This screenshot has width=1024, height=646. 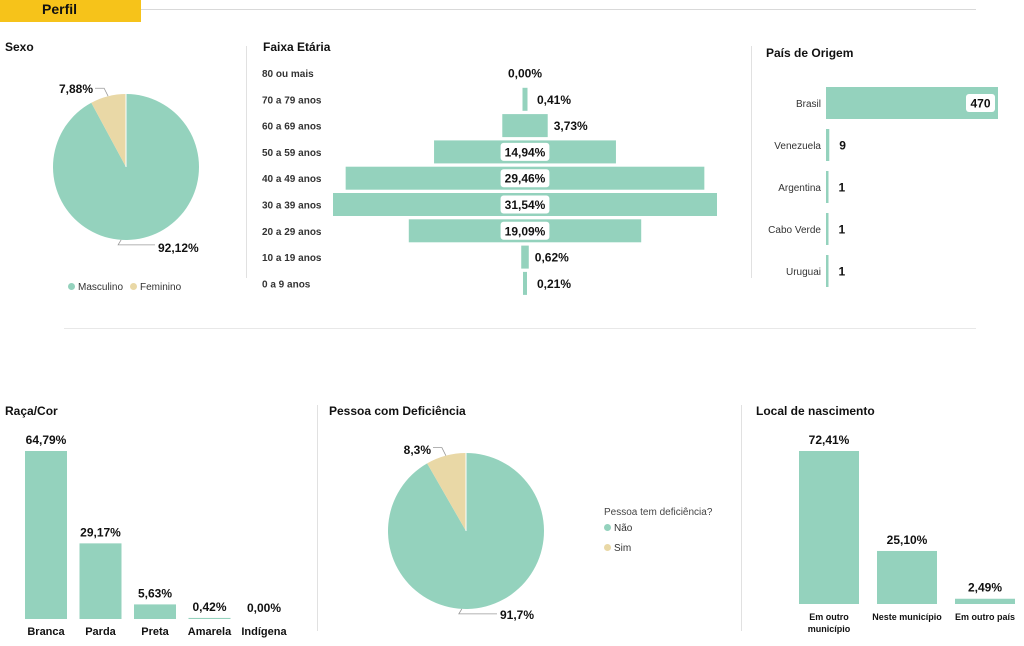 I want to click on data-label: 25,10%, so click(x=907, y=540).